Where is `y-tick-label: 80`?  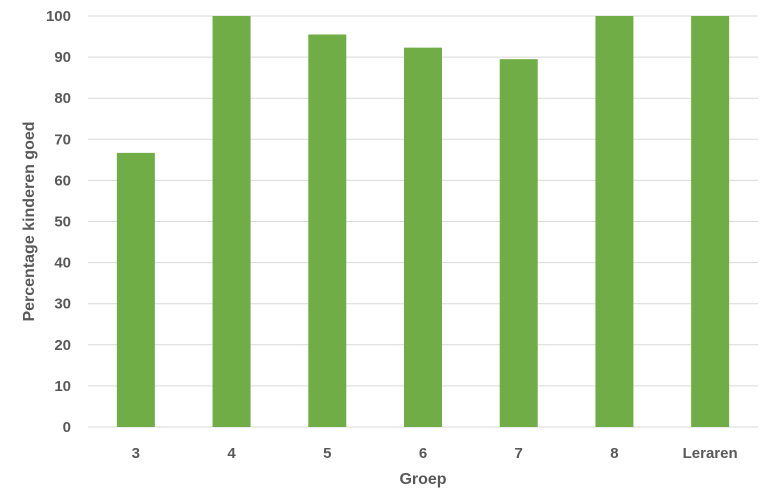 y-tick-label: 80 is located at coordinates (62, 98).